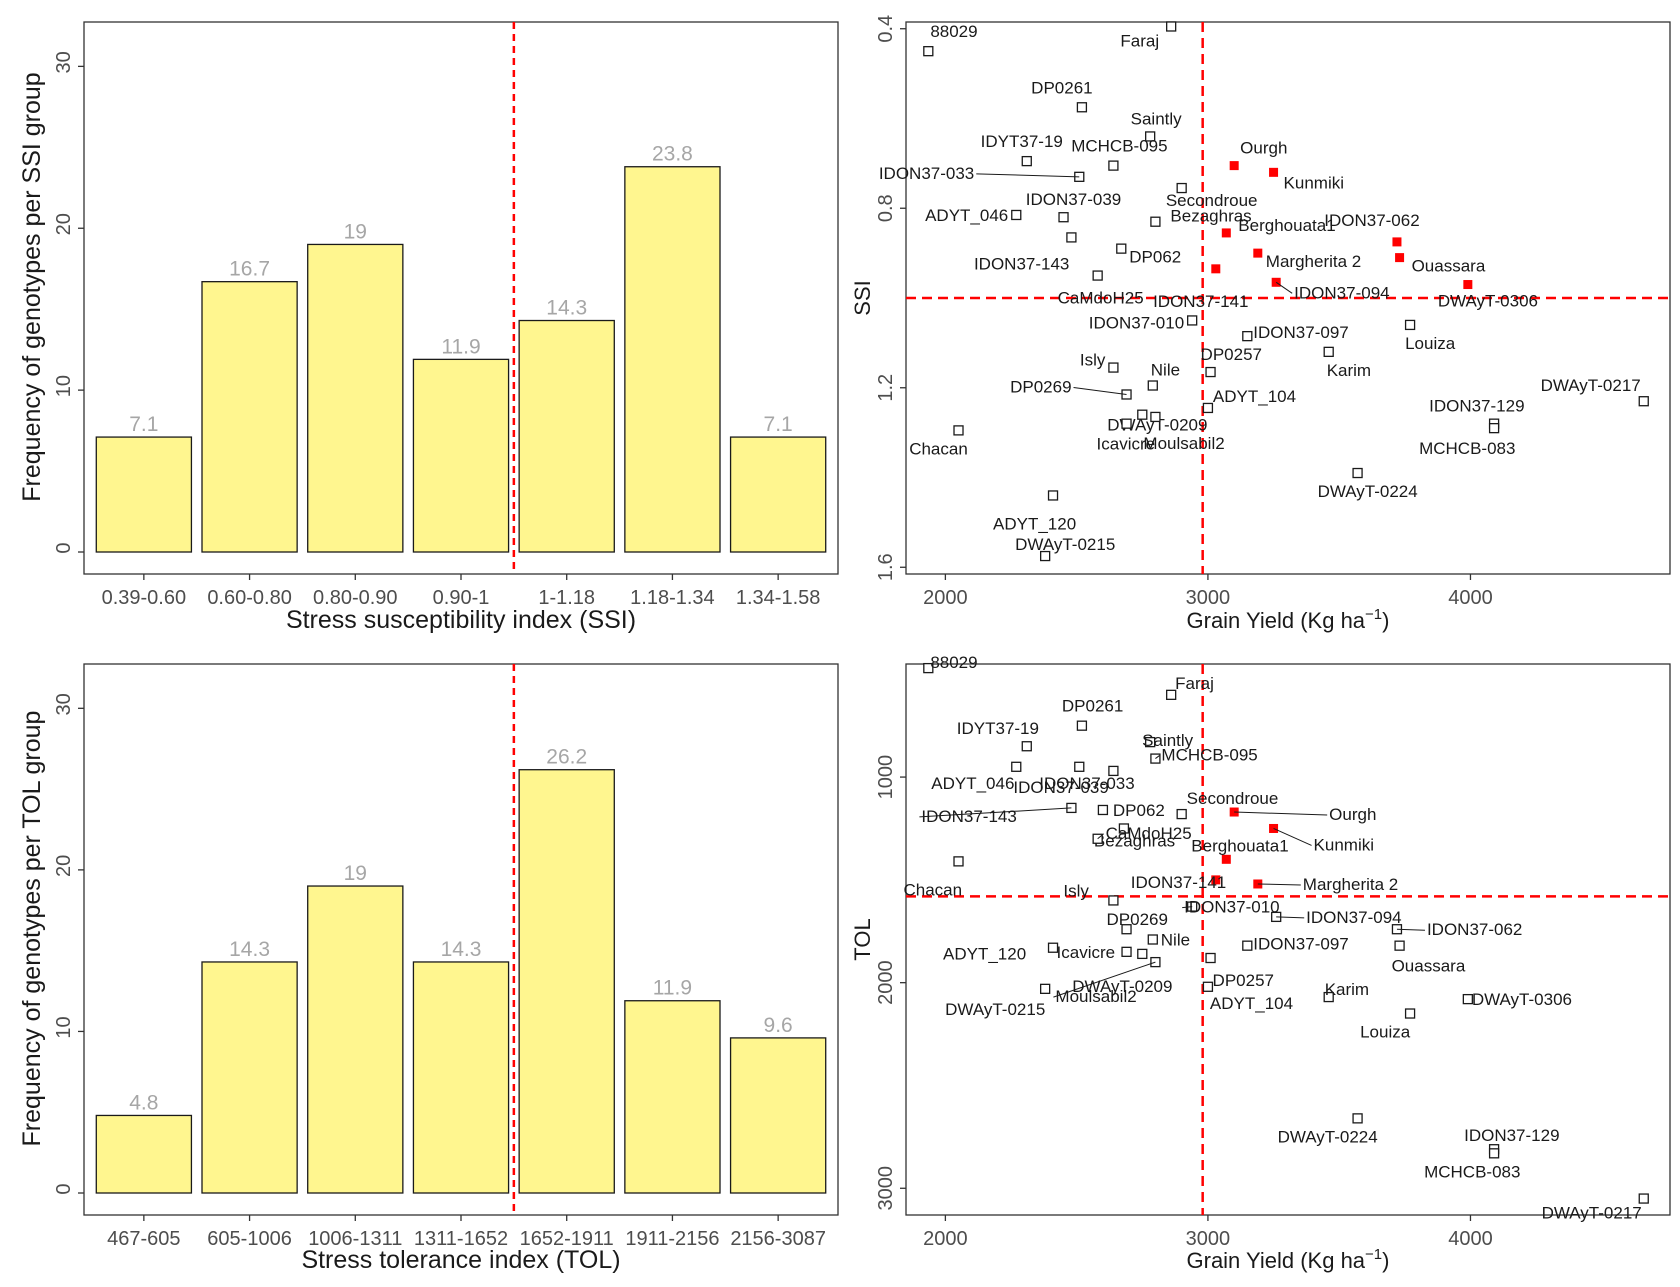 This screenshot has width=1680, height=1287. I want to click on point-label: ADYT_120, so click(984, 954).